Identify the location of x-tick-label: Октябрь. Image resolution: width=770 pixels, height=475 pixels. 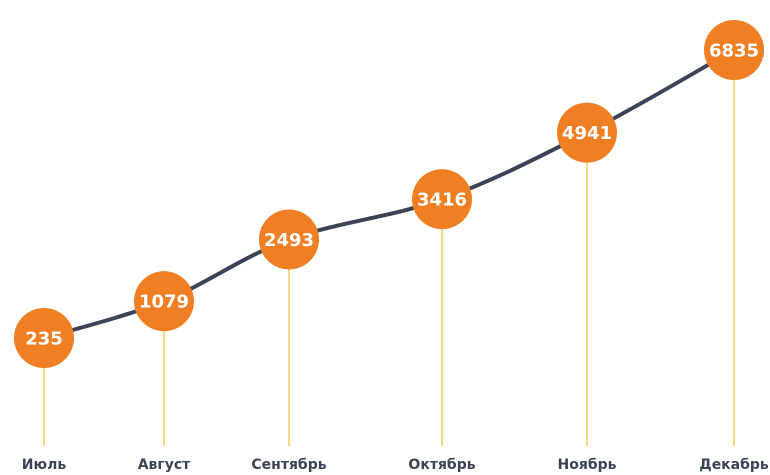
(441, 465).